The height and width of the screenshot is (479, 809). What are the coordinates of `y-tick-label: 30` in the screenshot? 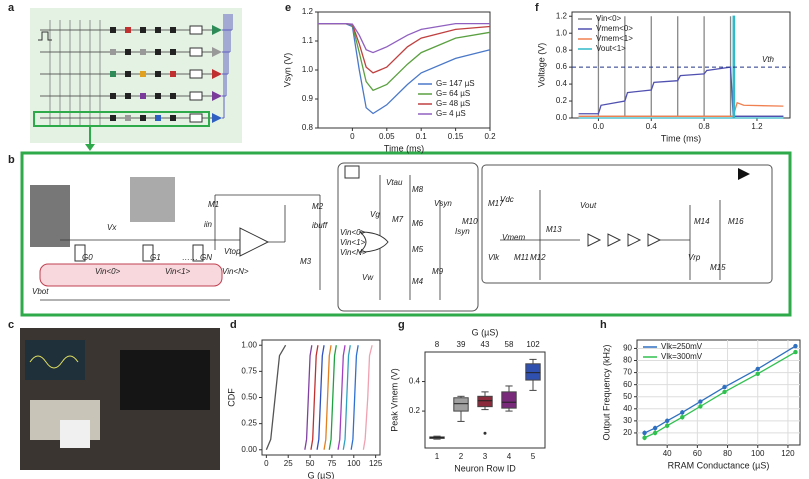 It's located at (627, 420).